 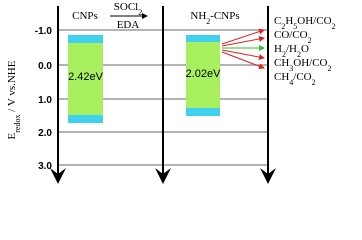 I want to click on redox-couple: CH3OH/CO2, so click(x=303, y=65).